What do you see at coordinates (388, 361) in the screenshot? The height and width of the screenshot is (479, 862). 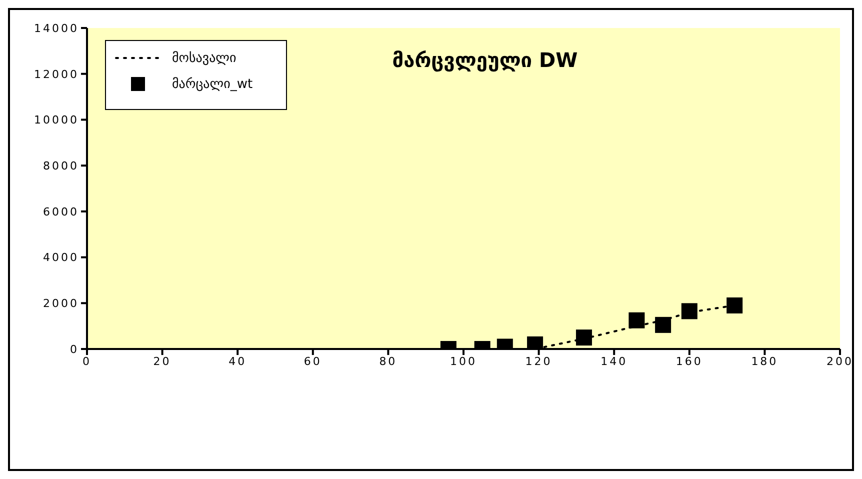 I see `x-tick-label: 80` at bounding box center [388, 361].